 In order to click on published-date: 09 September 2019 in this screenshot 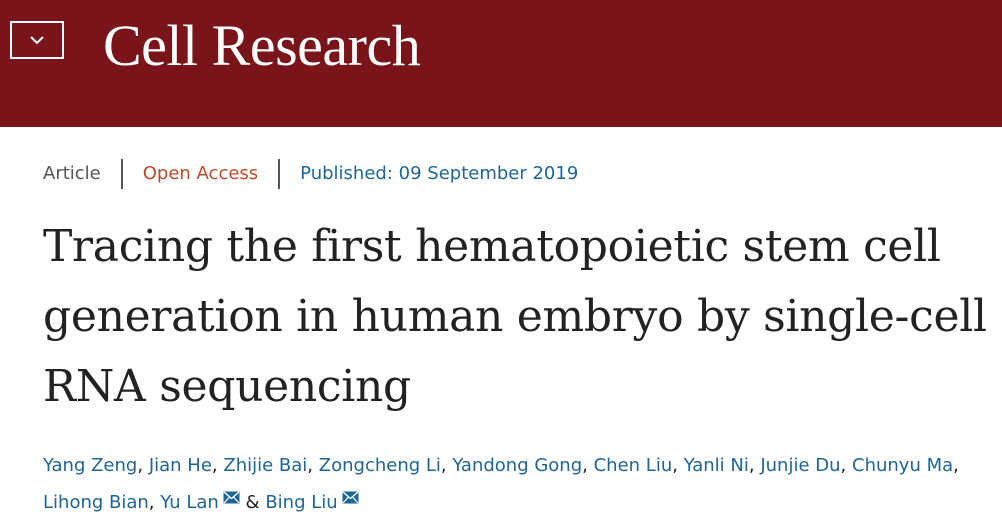, I will do `click(488, 173)`.